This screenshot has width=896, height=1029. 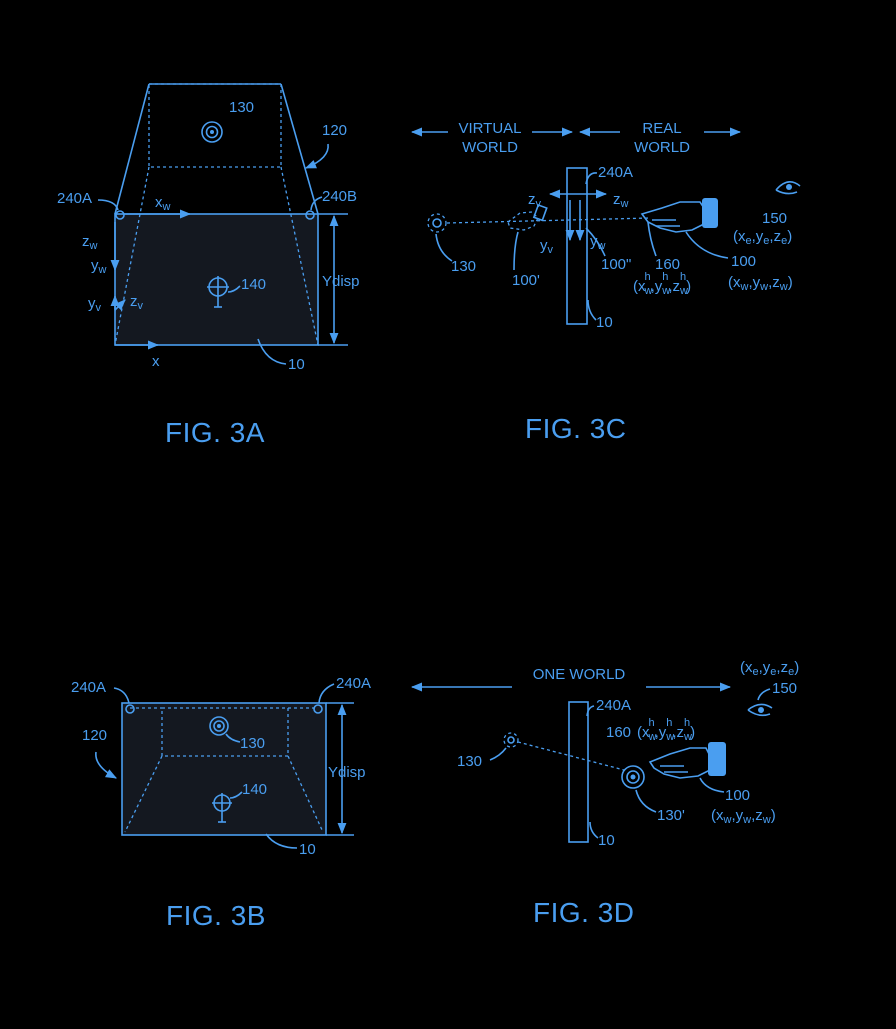 What do you see at coordinates (99, 266) in the screenshot?
I see `label-yw: yw` at bounding box center [99, 266].